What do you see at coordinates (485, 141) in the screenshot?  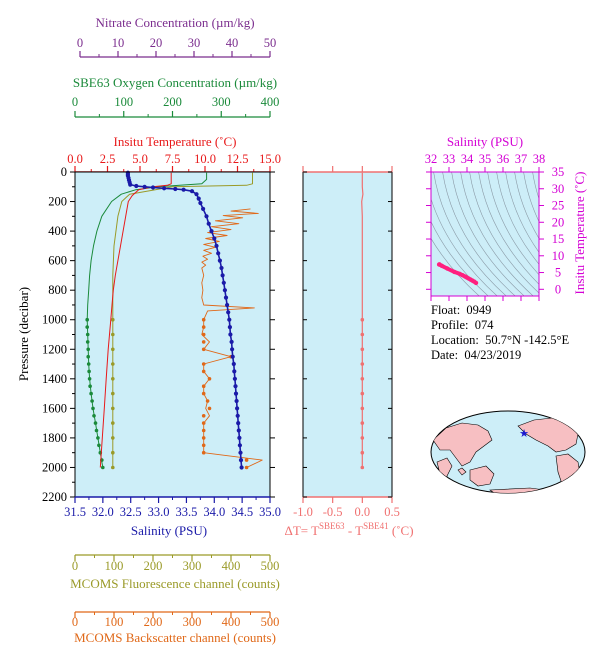 I see `ts-salinity-axis-title: Salinity (PSU)` at bounding box center [485, 141].